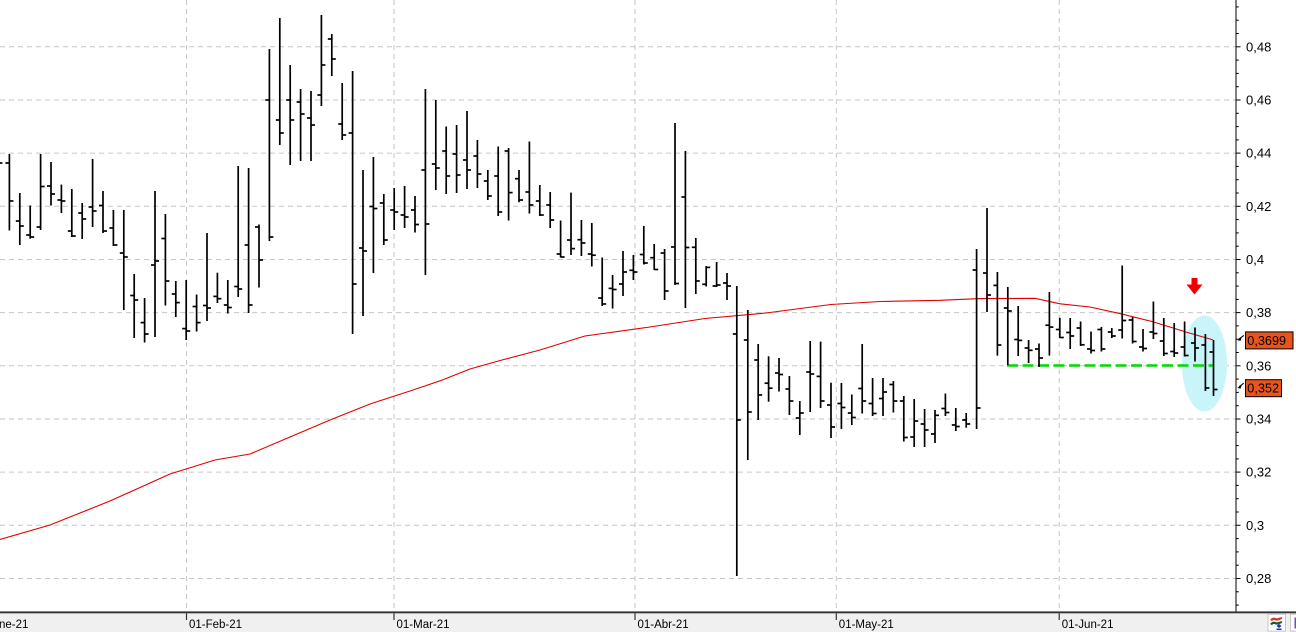 The height and width of the screenshot is (632, 1296). What do you see at coordinates (1258, 472) in the screenshot?
I see `svg-text: 0,32` at bounding box center [1258, 472].